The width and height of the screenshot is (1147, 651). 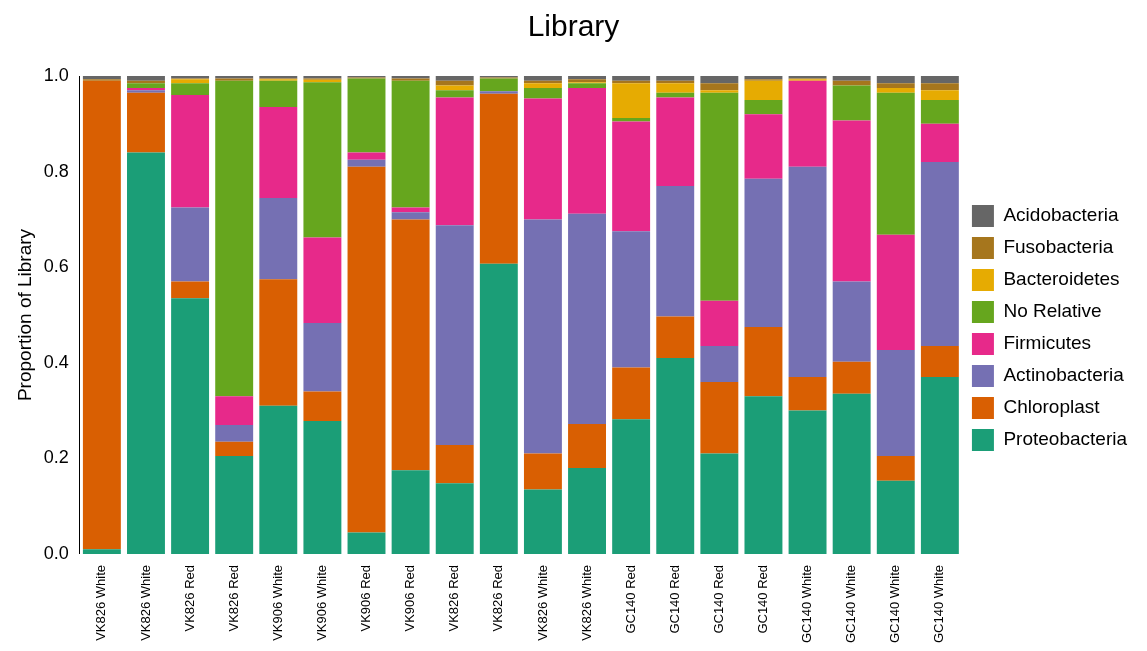 I want to click on y-axis-title: Proportion of Library, so click(x=24, y=315).